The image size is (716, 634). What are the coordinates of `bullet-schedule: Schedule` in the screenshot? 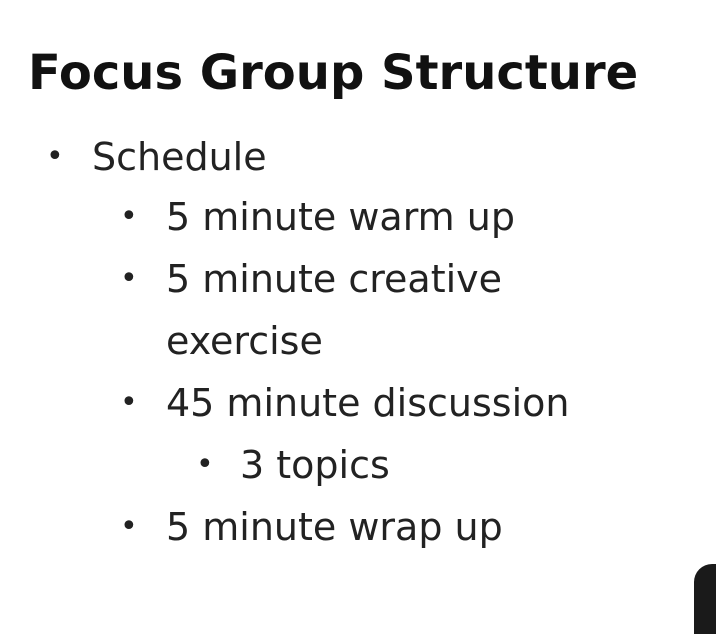 It's located at (179, 157).